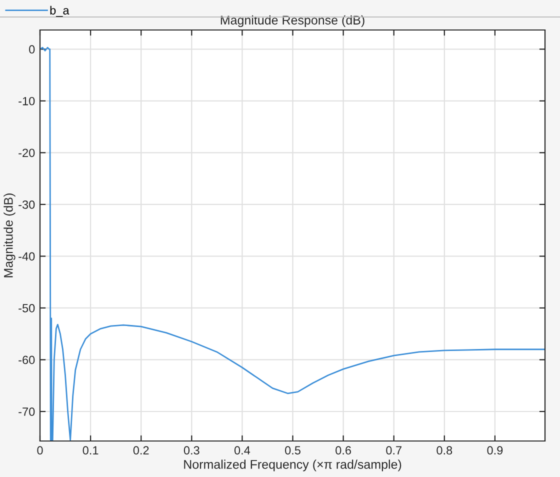  Describe the element at coordinates (26, 360) in the screenshot. I see `y-tick-label: -60` at that location.